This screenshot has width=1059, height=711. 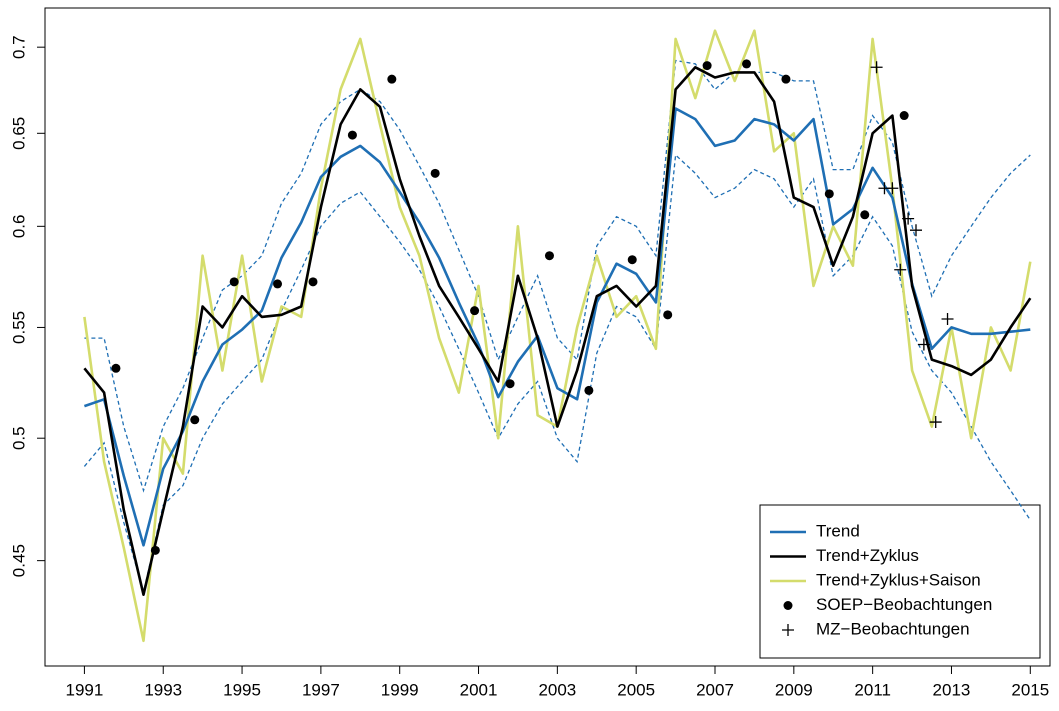 What do you see at coordinates (18, 327) in the screenshot?
I see `y-tick-label: 0.55` at bounding box center [18, 327].